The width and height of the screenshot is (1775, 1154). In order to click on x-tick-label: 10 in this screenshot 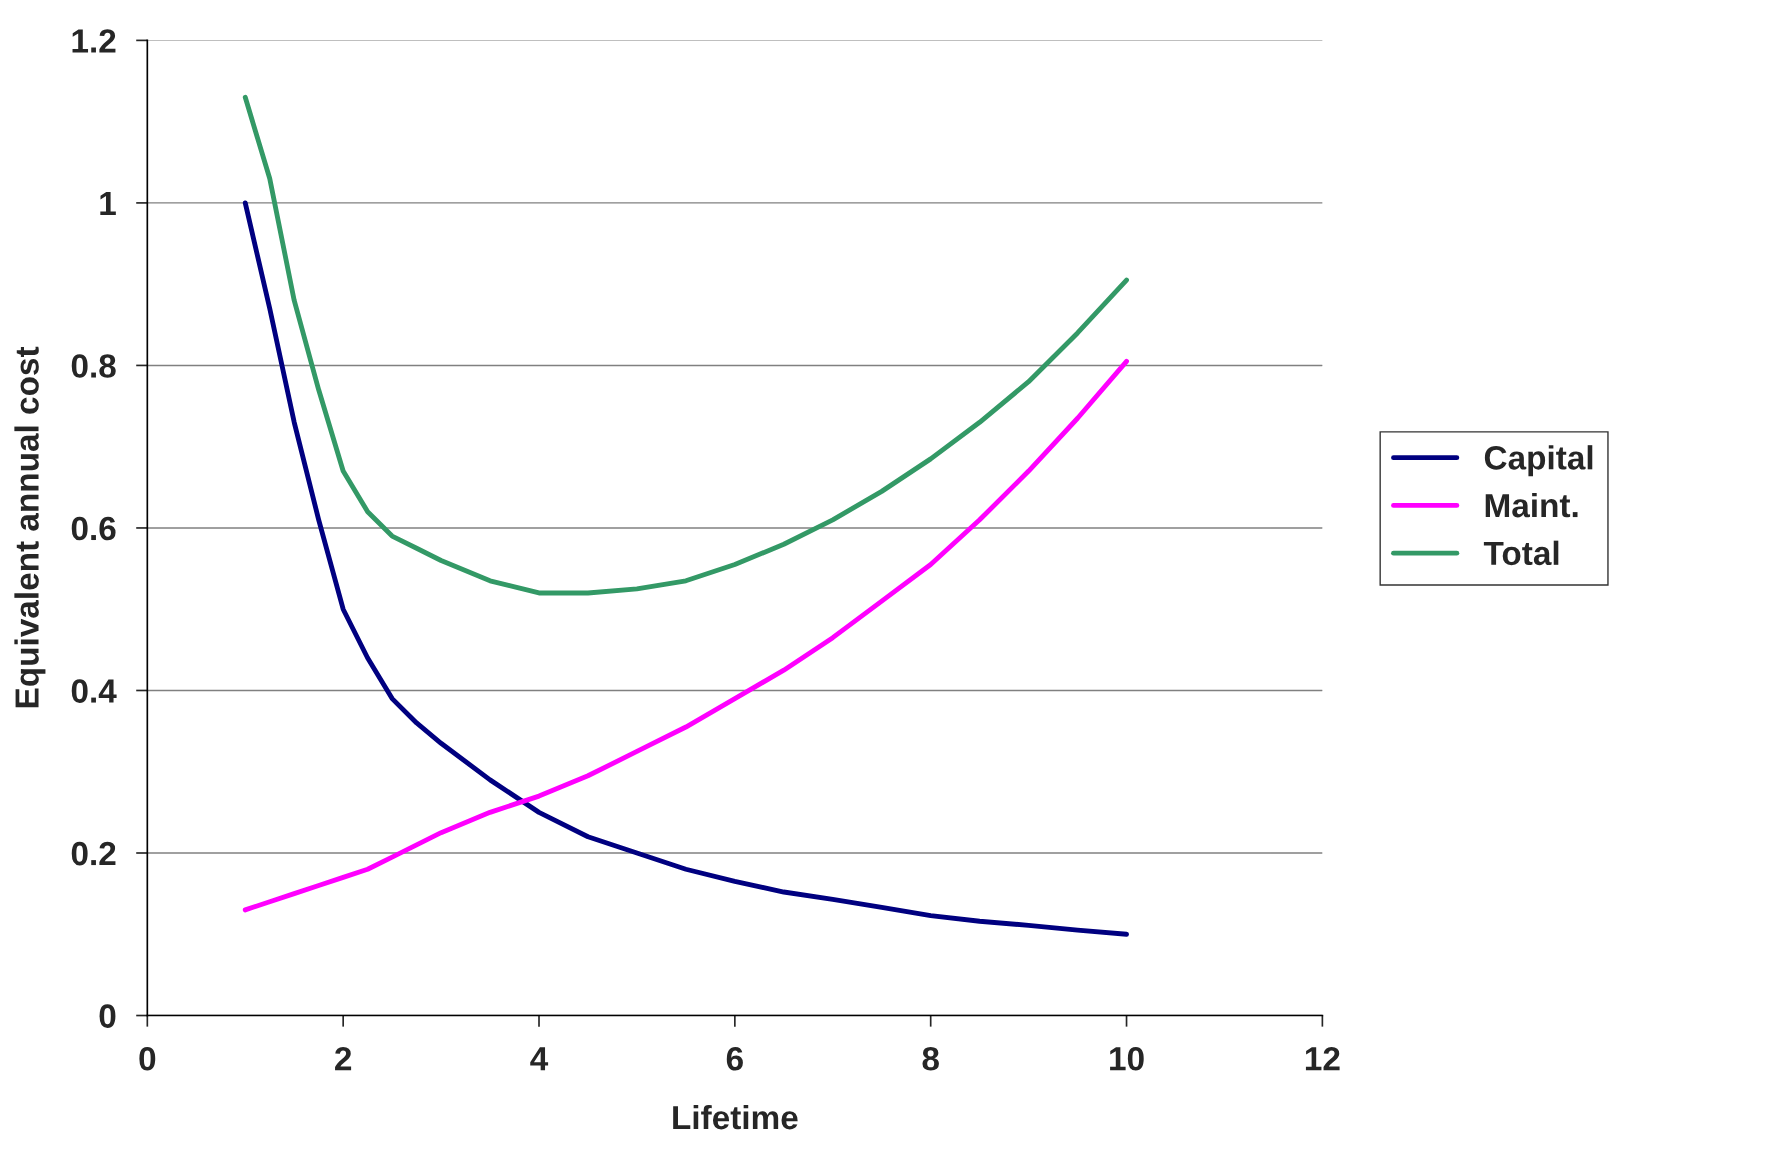, I will do `click(1127, 1058)`.